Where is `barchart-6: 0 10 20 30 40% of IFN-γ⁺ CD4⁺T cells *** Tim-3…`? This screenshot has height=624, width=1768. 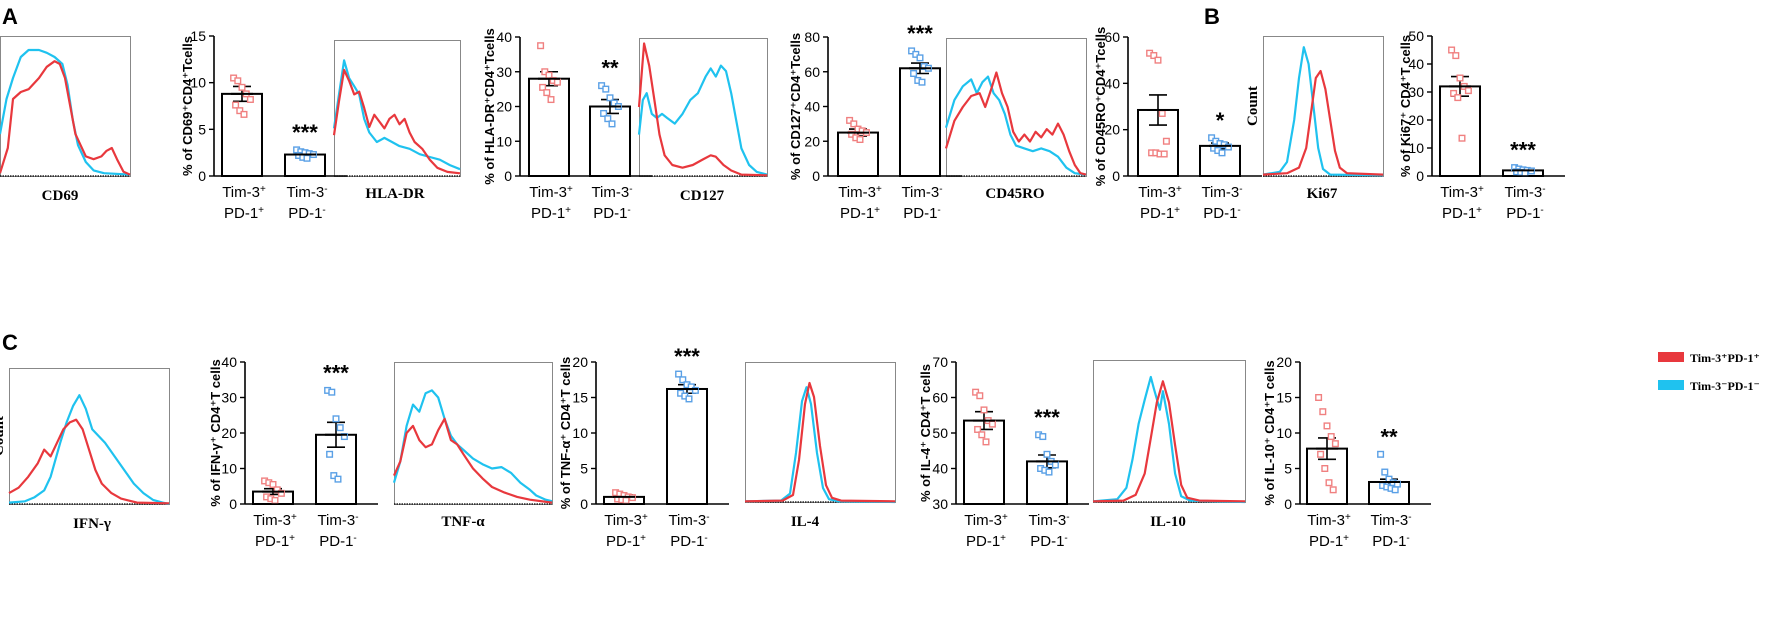 barchart-6: 0 10 20 30 40% of IFN-γ⁺ CD4⁺T cells *** Tim-3… is located at coordinates (293, 452).